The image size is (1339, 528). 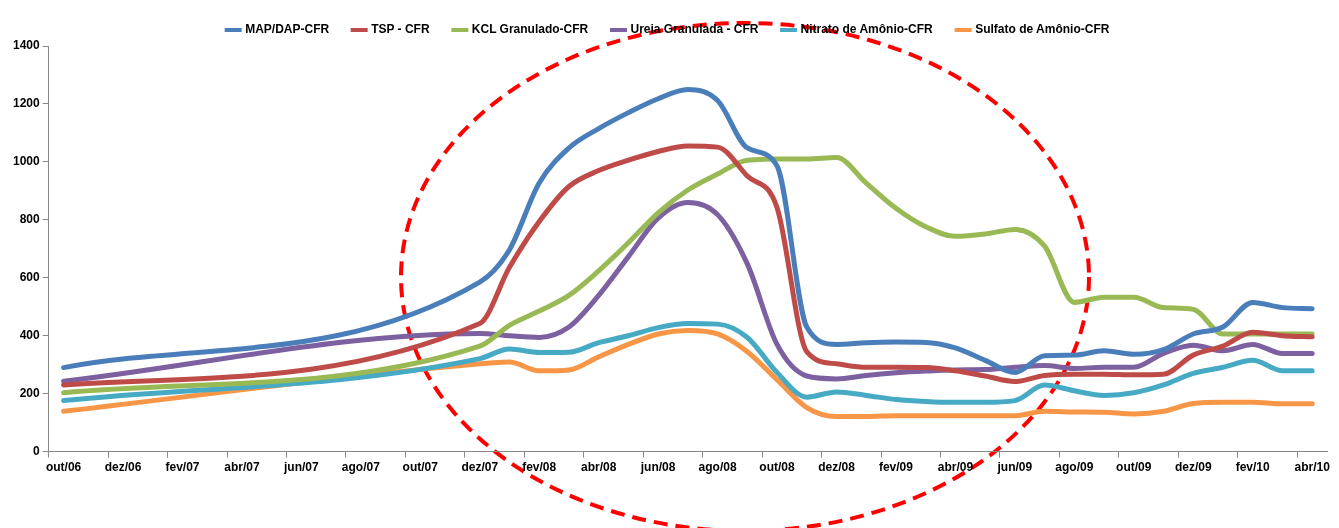 I want to click on x-tick-label: abr/07, so click(x=242, y=467).